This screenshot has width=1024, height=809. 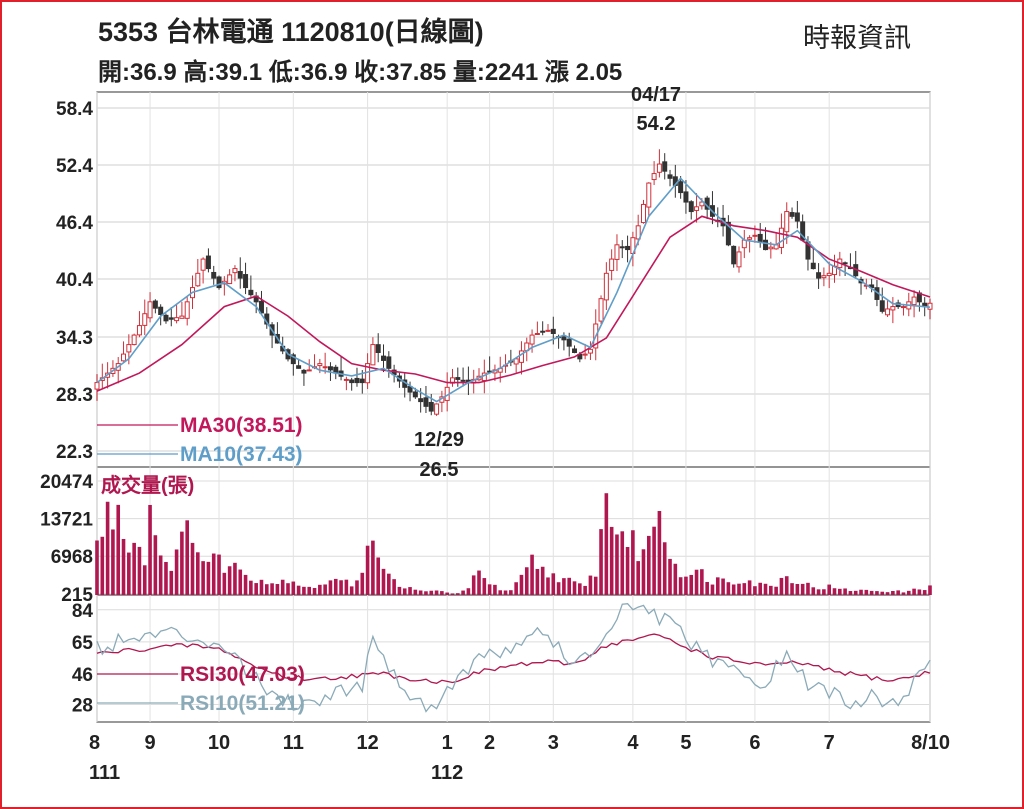 I want to click on volume-label: 成交量(張), so click(x=147, y=485).